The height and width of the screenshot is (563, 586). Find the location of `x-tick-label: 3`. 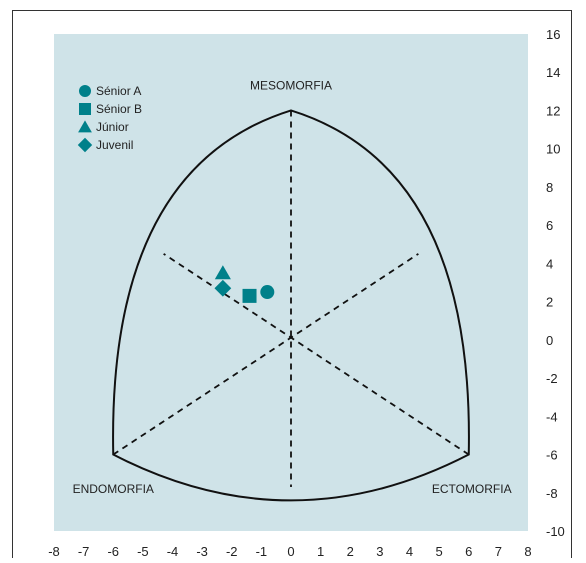

x-tick-label: 3 is located at coordinates (379, 551).